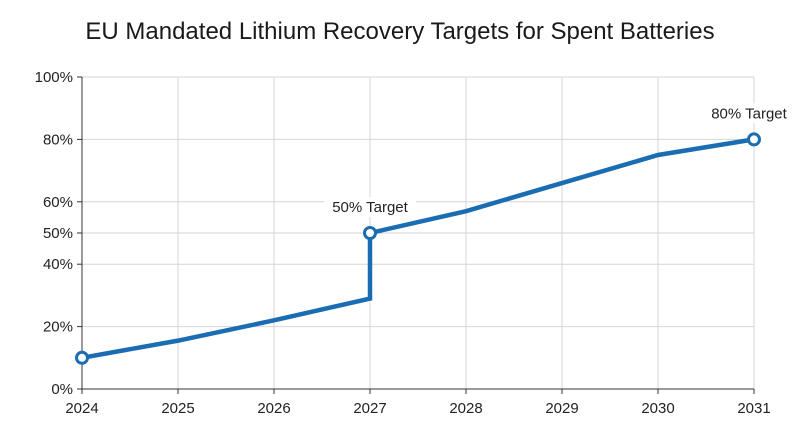 This screenshot has height=447, width=800. I want to click on y-tick-label: 40%, so click(58, 264).